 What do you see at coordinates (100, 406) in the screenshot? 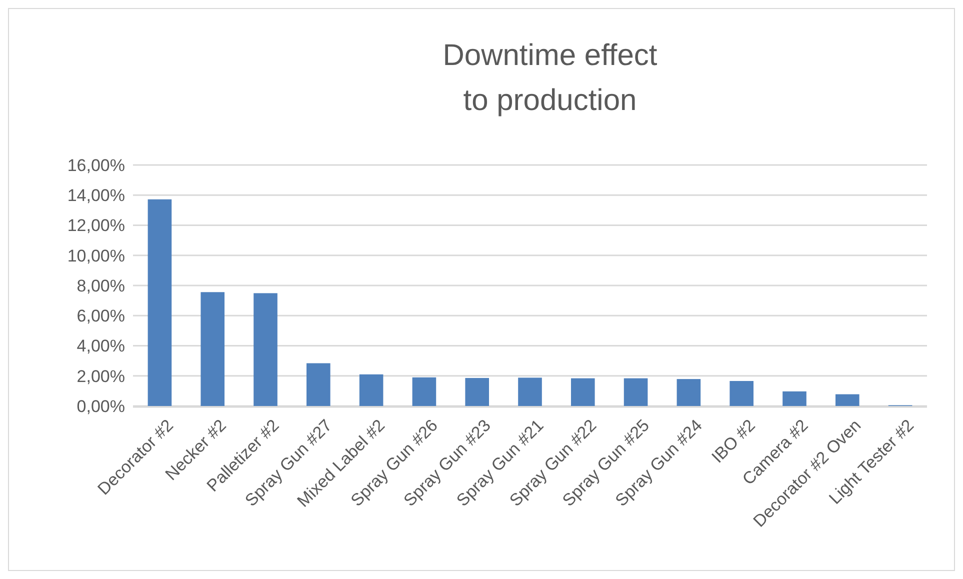
I see `y-tick-label: 0,00%` at bounding box center [100, 406].